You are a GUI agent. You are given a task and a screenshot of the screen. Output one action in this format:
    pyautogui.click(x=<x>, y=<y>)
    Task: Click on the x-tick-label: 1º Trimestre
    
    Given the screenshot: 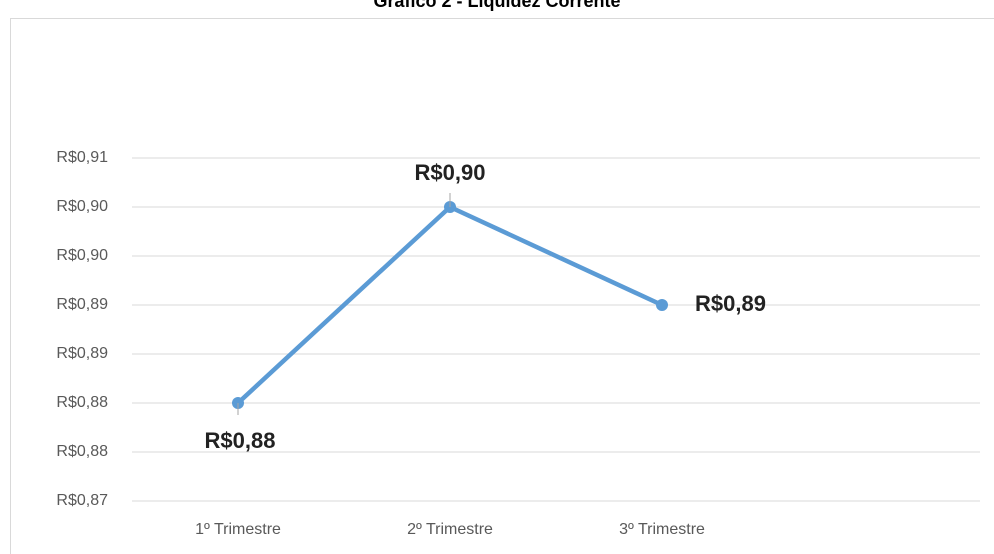 What is the action you would take?
    pyautogui.click(x=238, y=529)
    